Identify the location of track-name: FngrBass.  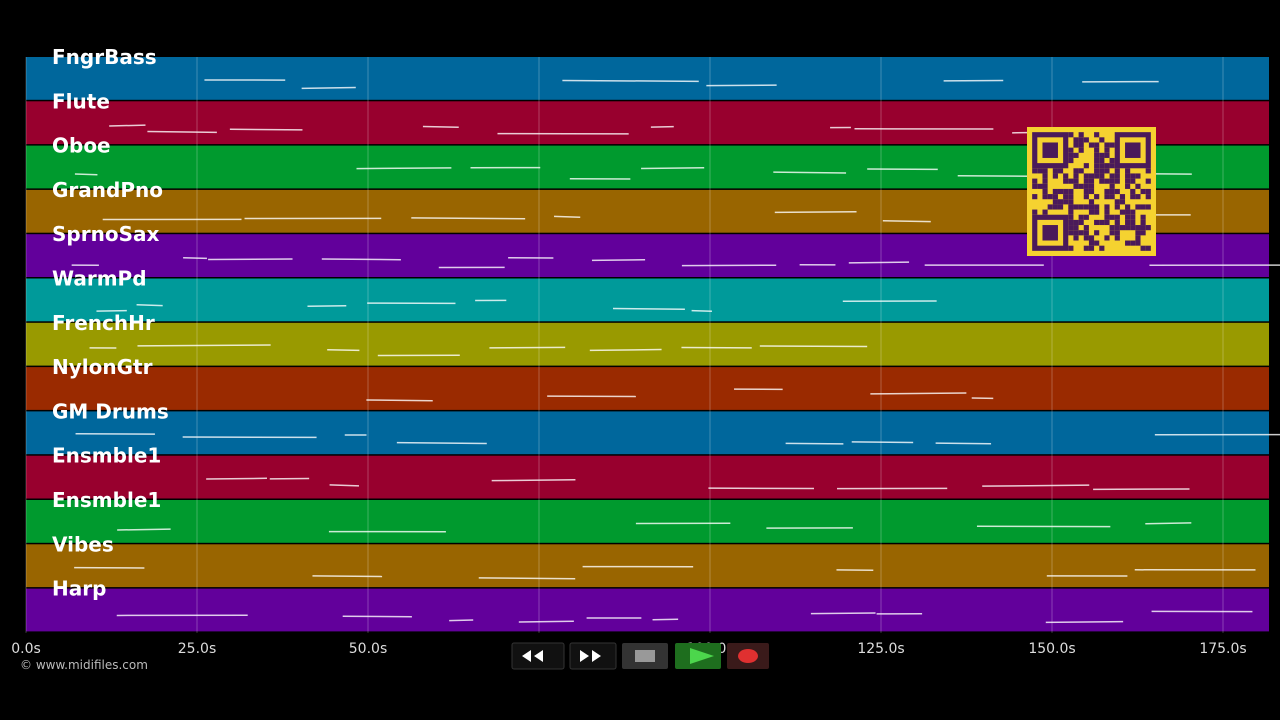
(104, 57).